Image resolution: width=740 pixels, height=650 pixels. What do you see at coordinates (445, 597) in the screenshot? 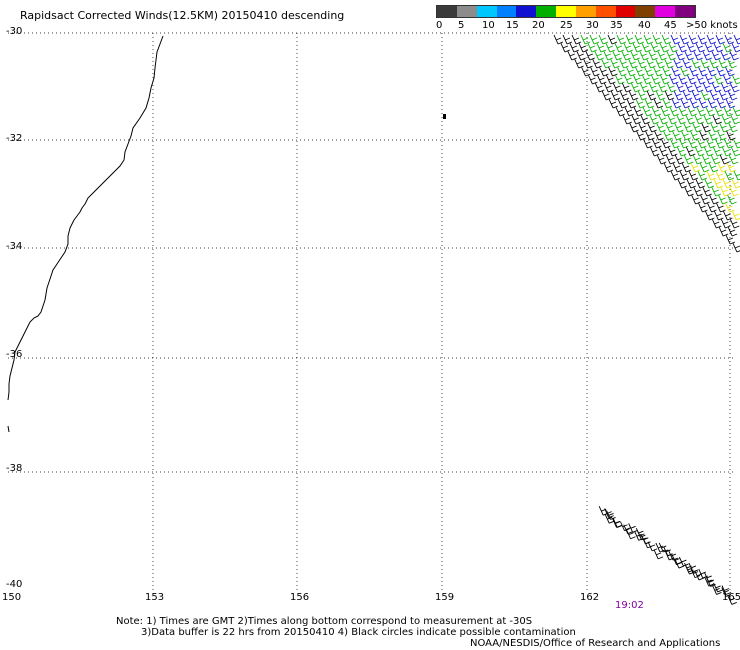
I see `lon-label-159: 159` at bounding box center [445, 597].